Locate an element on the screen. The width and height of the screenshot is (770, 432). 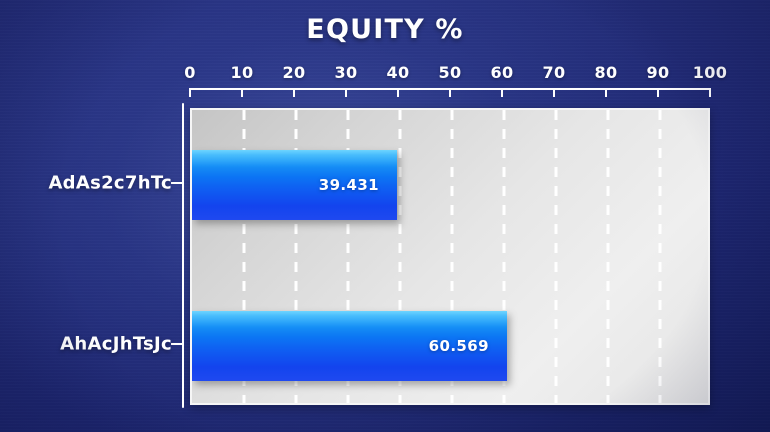
bar: 39.431 is located at coordinates (295, 185).